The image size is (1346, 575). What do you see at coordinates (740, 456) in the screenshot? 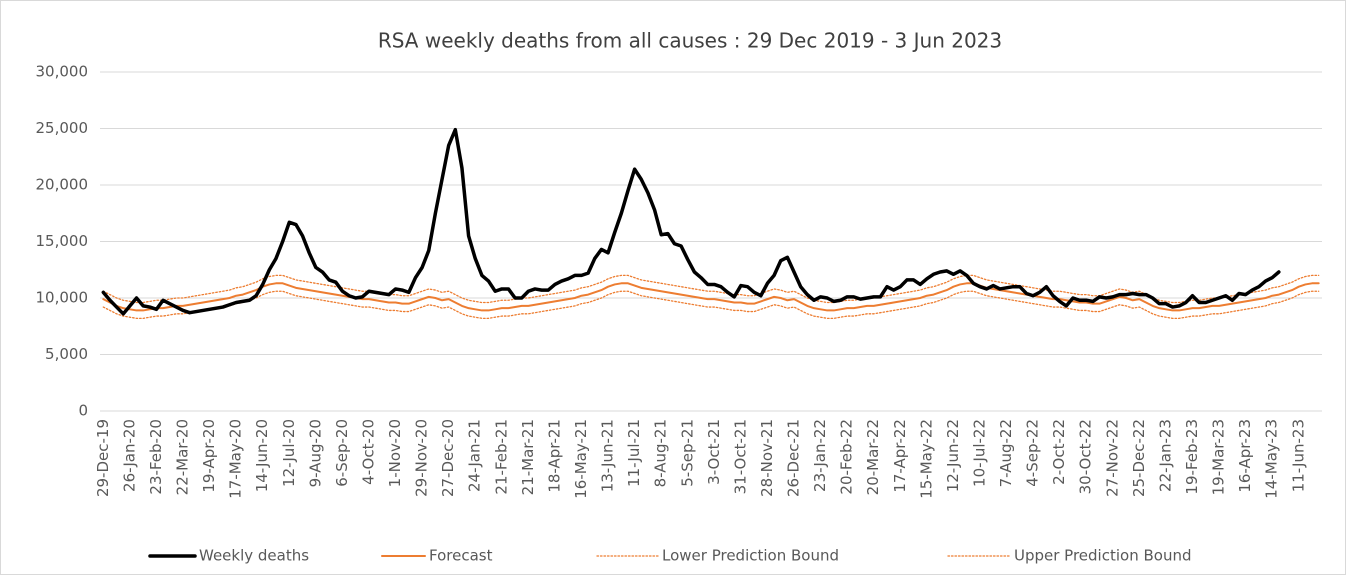
I see `x-tick-label: 31-Oct-21` at bounding box center [740, 456].